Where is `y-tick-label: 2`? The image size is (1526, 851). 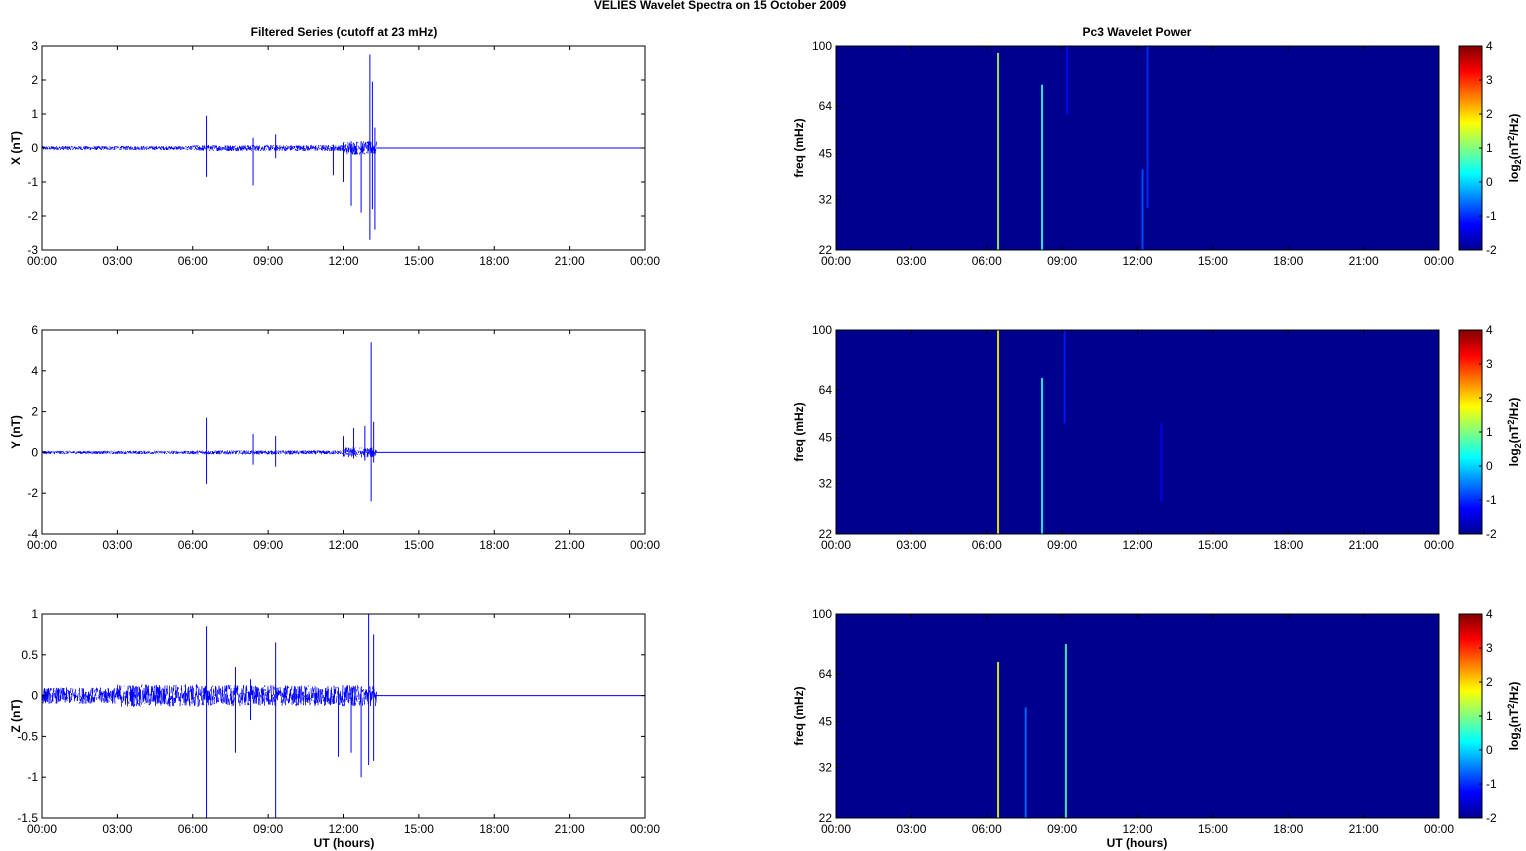
y-tick-label: 2 is located at coordinates (34, 80).